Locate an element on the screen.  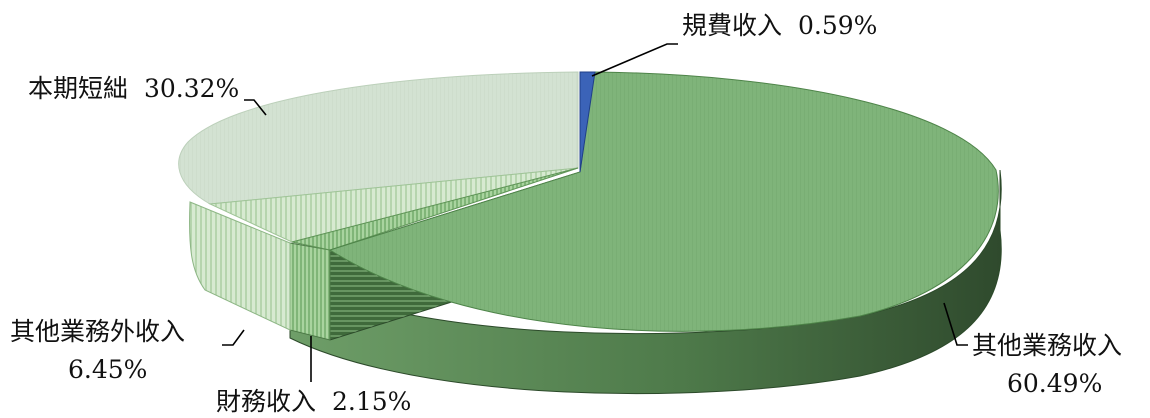
slice-side-finance is located at coordinates (310, 291).